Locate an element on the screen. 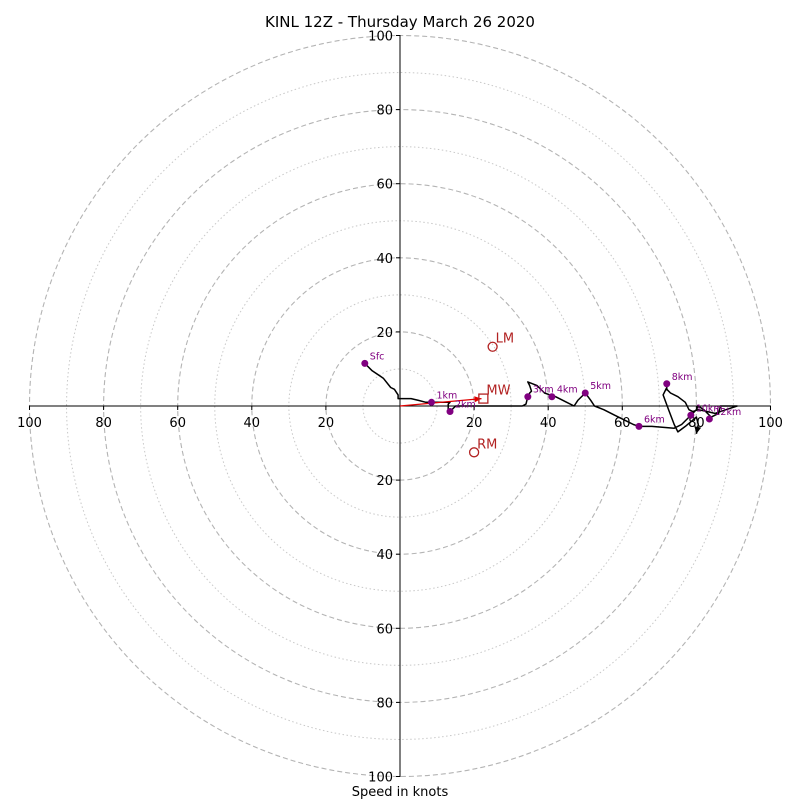 This screenshot has width=800, height=800. trace-end-arrow is located at coordinates (698, 430).